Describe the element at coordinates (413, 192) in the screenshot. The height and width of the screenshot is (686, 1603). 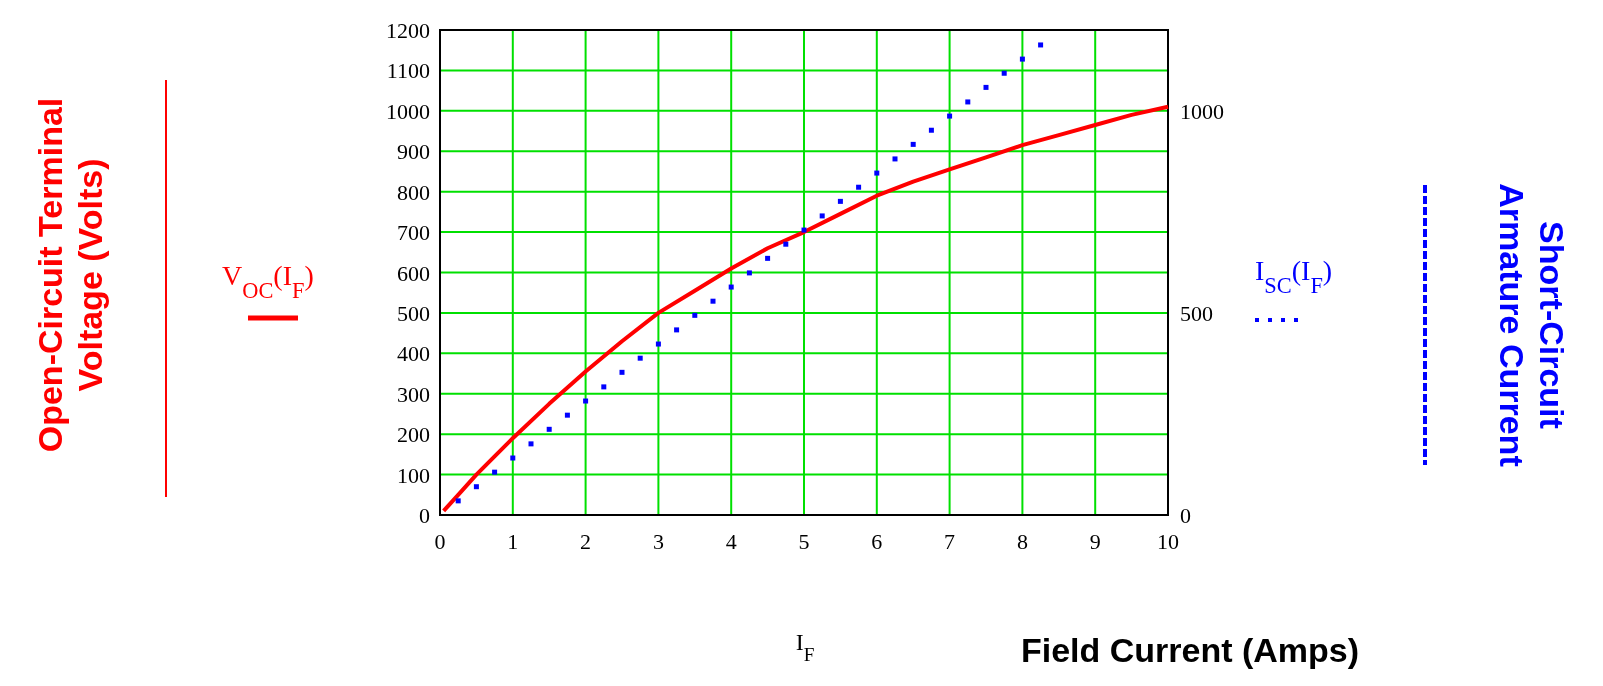
I see `y-tick-label: 800` at that location.